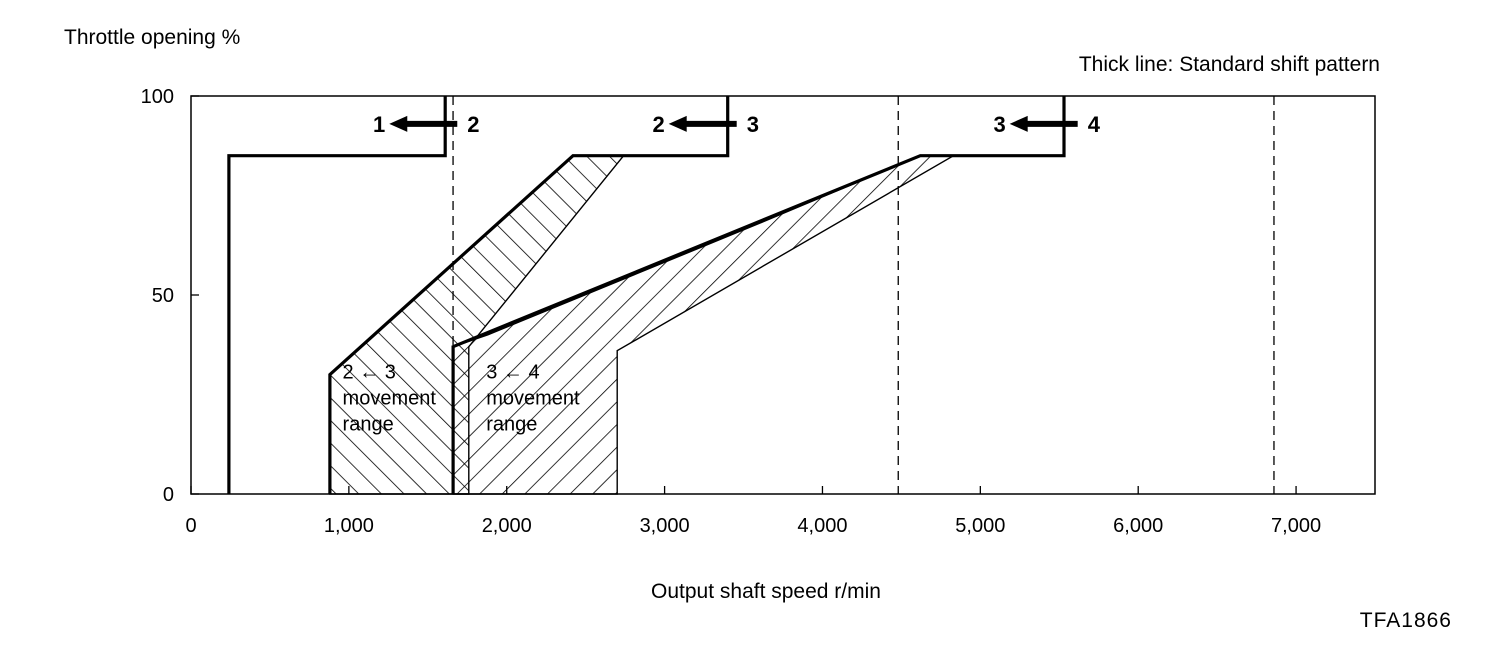  Describe the element at coordinates (512, 373) in the screenshot. I see `range-label-line: 3 ← 4` at that location.